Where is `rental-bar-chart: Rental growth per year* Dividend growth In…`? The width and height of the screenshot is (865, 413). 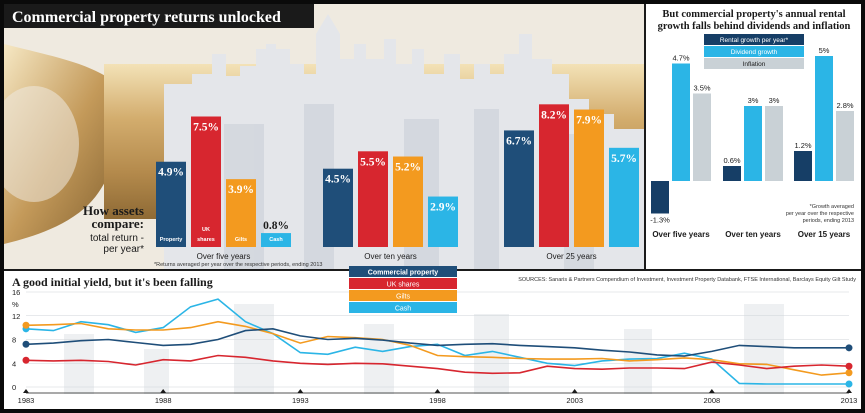
rental-bar-chart: Rental growth per year* Dividend growth In… is located at coordinates (752, 136).